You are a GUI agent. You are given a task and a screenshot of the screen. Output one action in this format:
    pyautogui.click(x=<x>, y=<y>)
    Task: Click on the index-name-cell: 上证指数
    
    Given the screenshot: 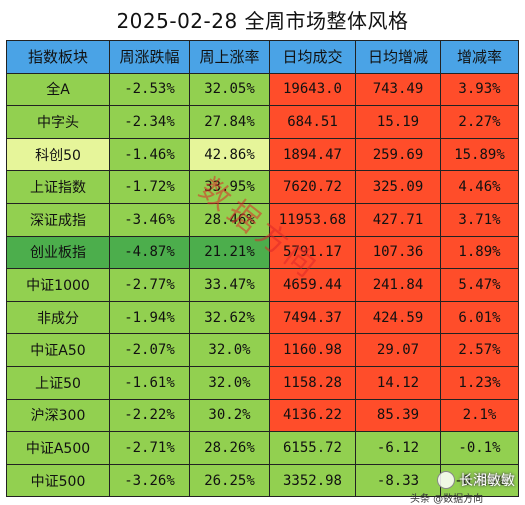 What is the action you would take?
    pyautogui.click(x=58, y=187)
    